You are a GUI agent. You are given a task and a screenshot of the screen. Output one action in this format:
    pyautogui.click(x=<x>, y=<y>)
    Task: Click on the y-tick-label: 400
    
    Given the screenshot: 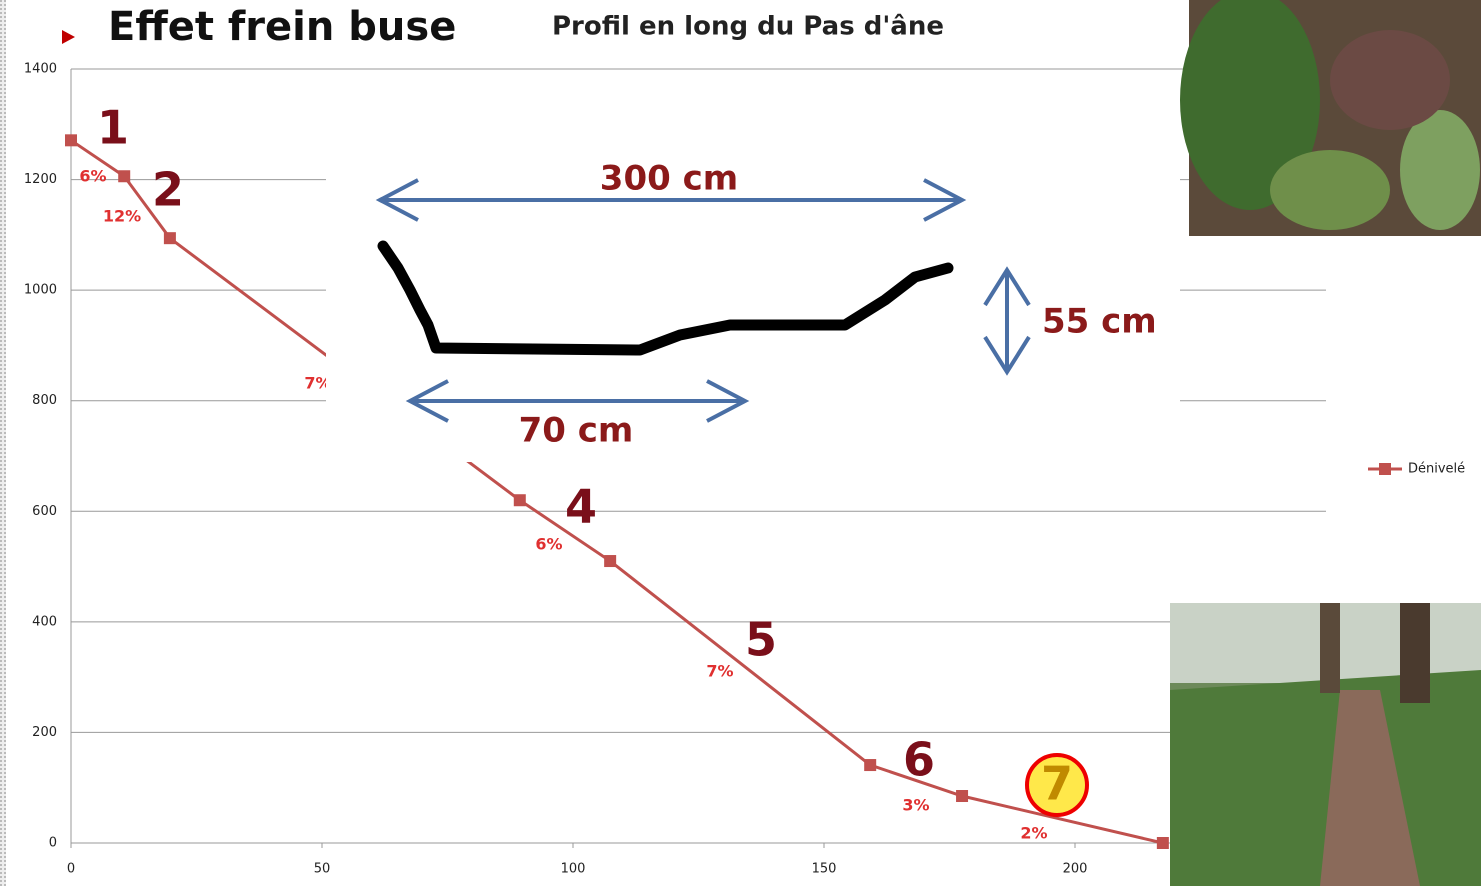 What is the action you would take?
    pyautogui.click(x=44, y=621)
    